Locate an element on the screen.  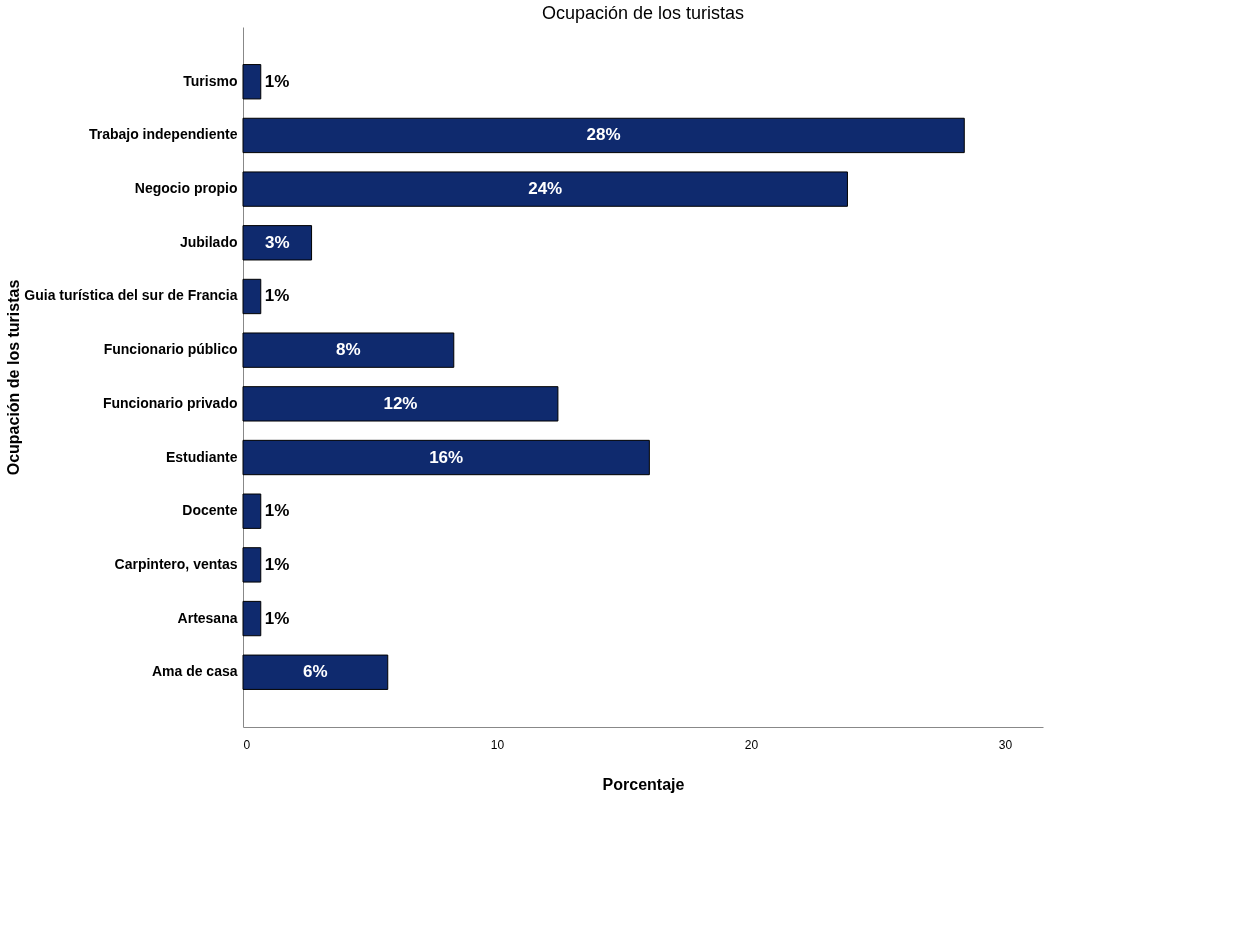
data-label: 3% is located at coordinates (277, 242).